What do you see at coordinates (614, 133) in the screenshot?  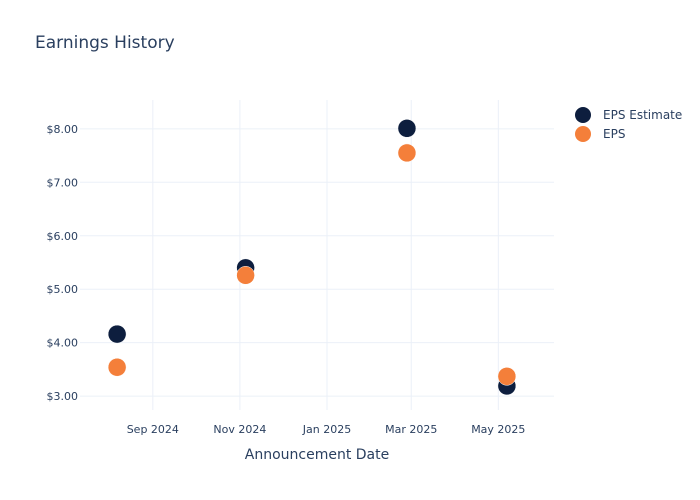 I see `legend-label-eps: EPS` at bounding box center [614, 133].